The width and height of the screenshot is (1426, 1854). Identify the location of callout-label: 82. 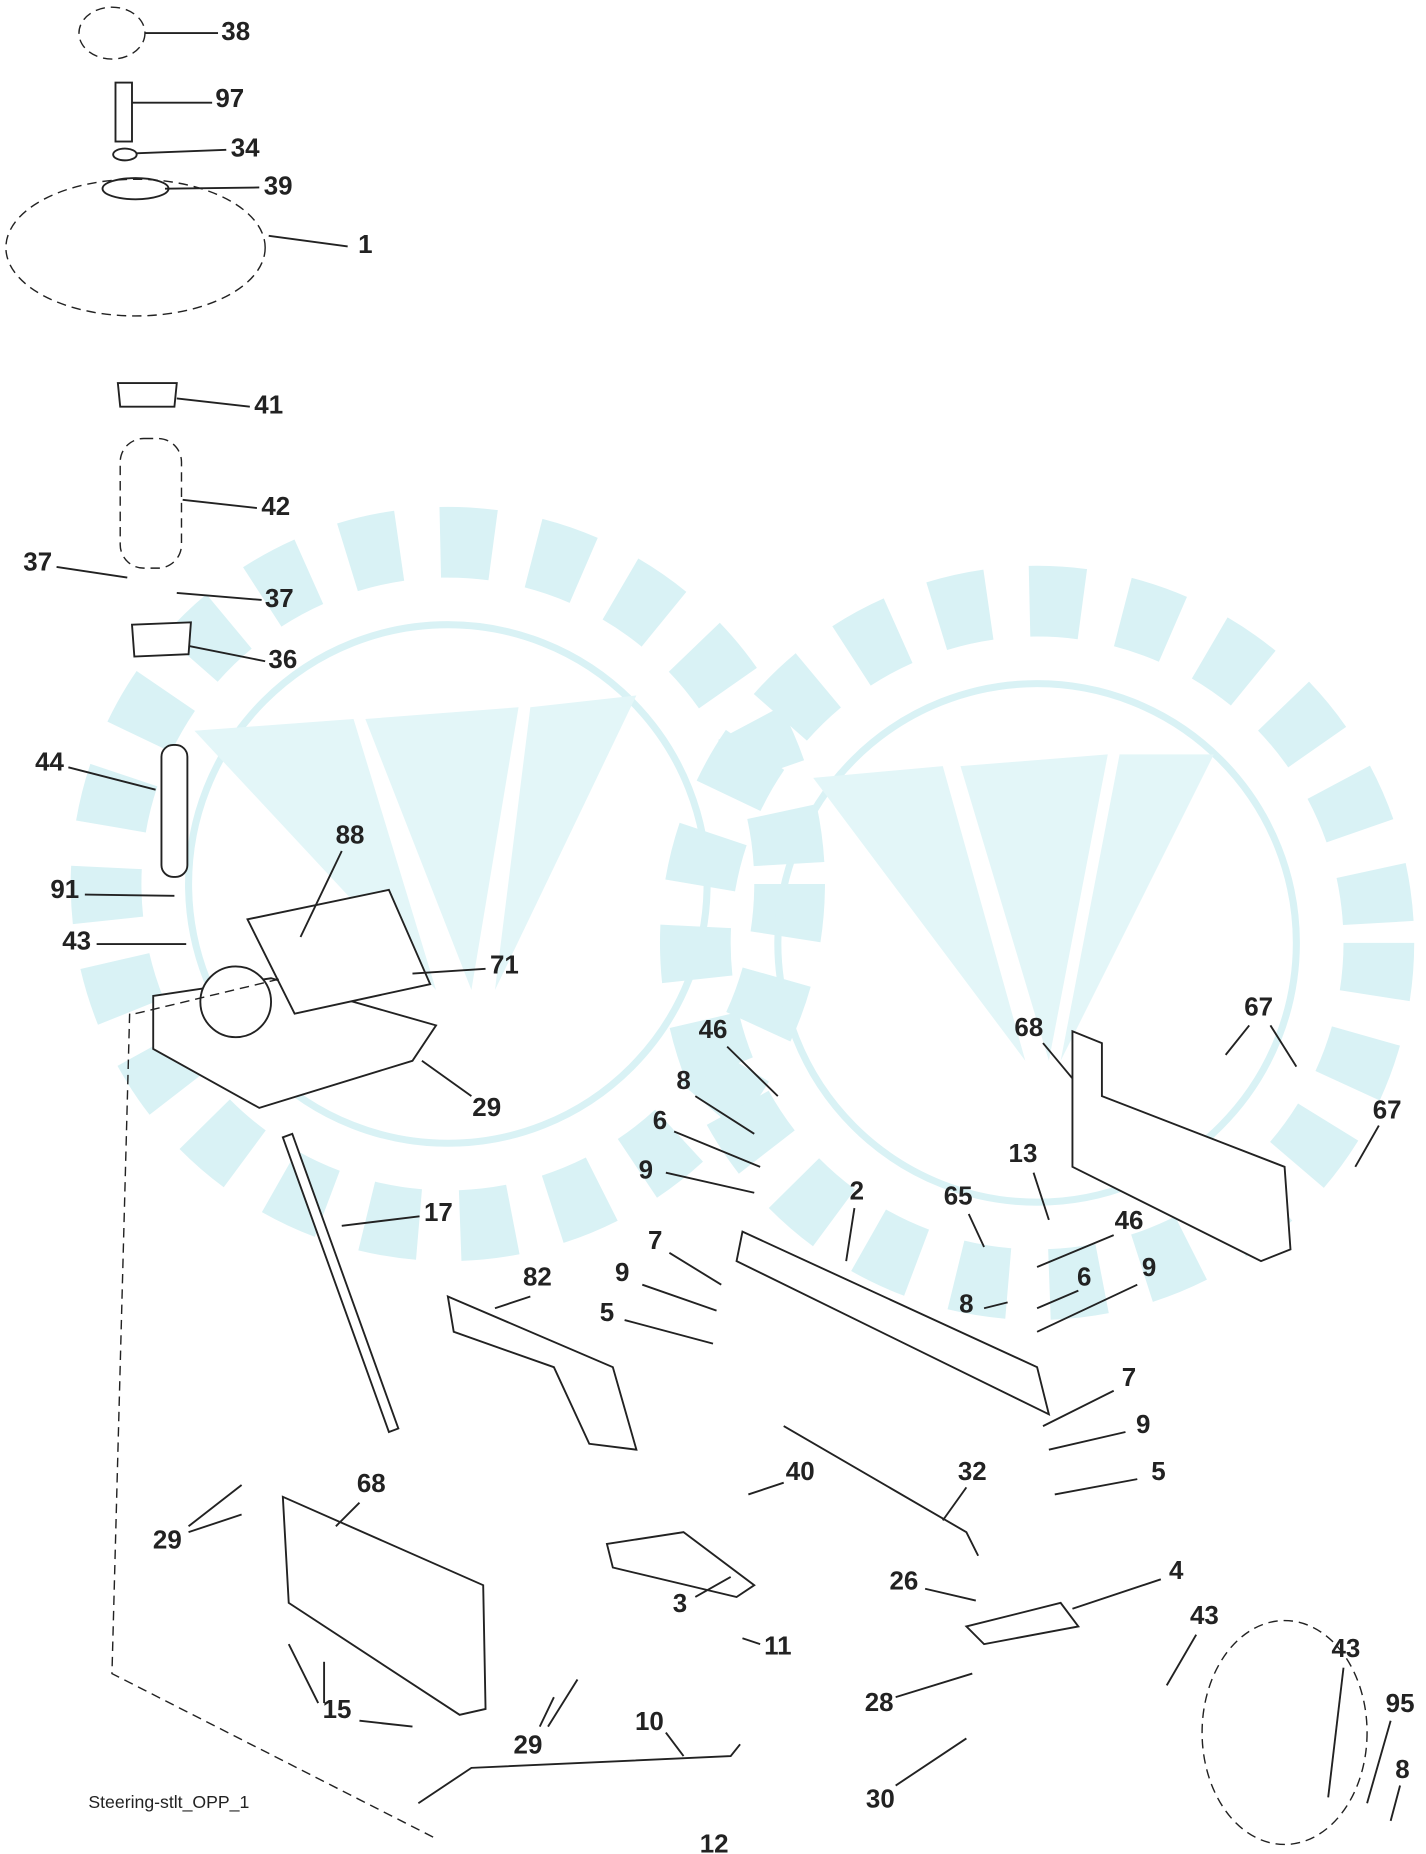
(537, 1278).